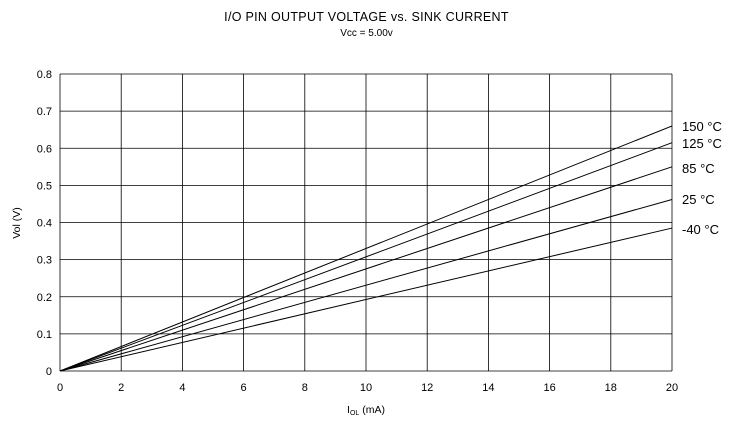  I want to click on series-label: -40 °C, so click(700, 229).